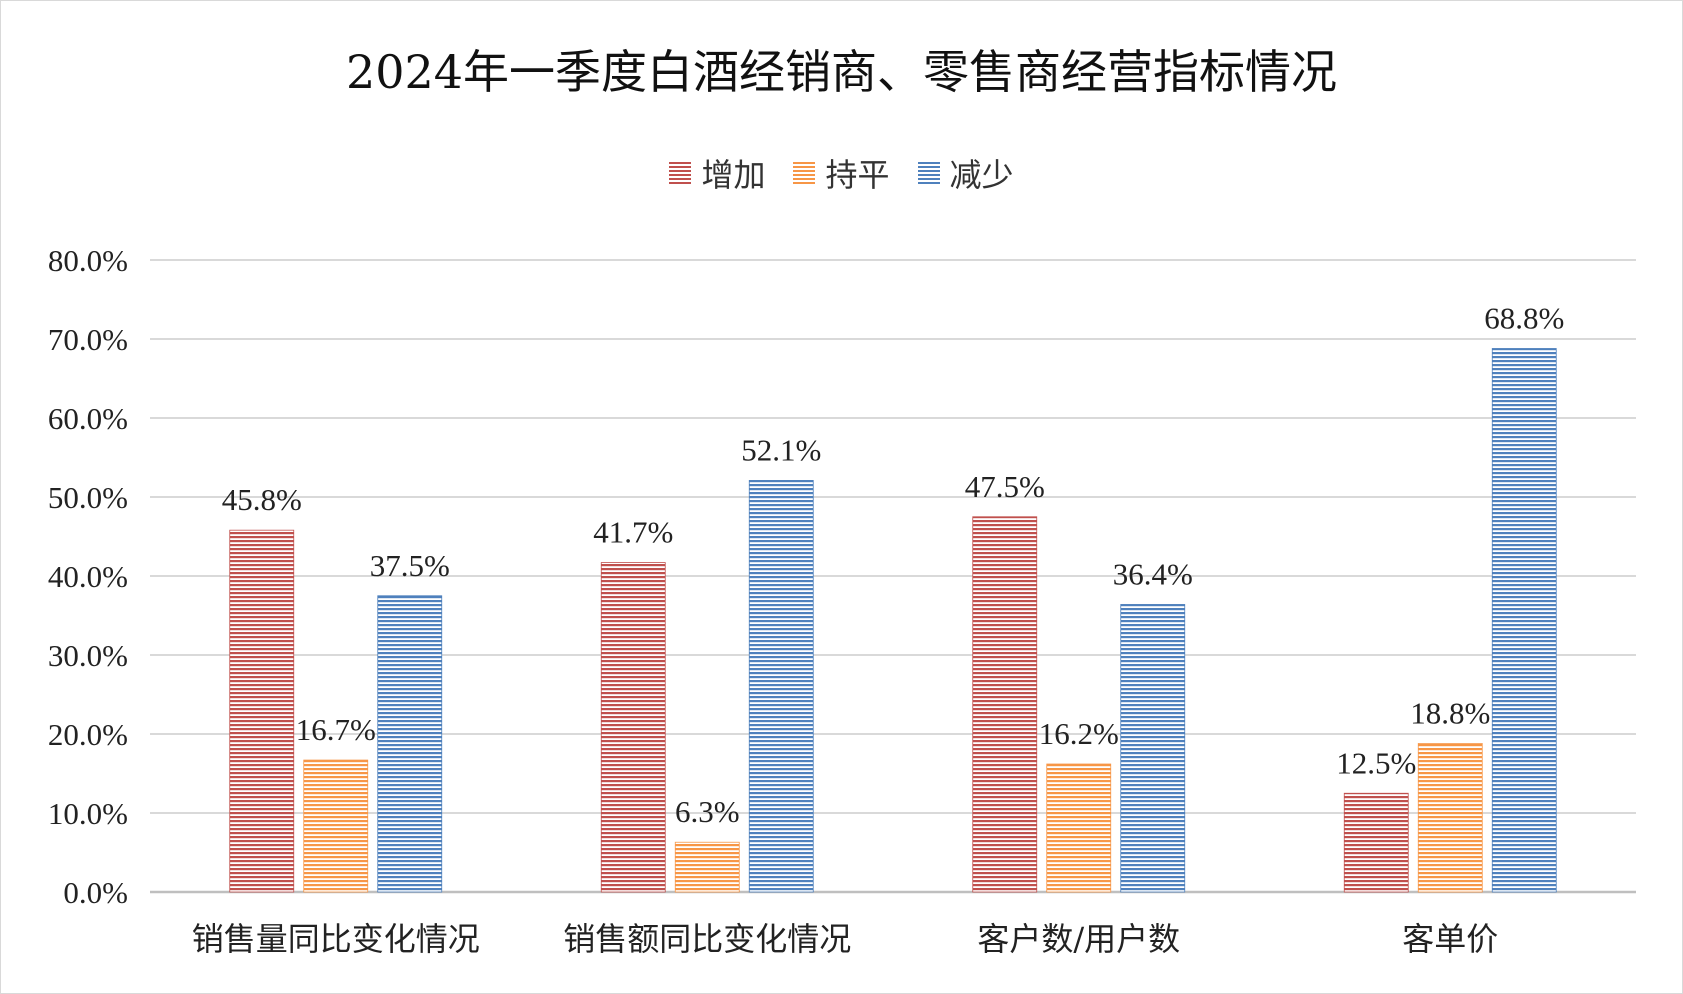  What do you see at coordinates (981, 175) in the screenshot?
I see `legend-label-decrease: 减少` at bounding box center [981, 175].